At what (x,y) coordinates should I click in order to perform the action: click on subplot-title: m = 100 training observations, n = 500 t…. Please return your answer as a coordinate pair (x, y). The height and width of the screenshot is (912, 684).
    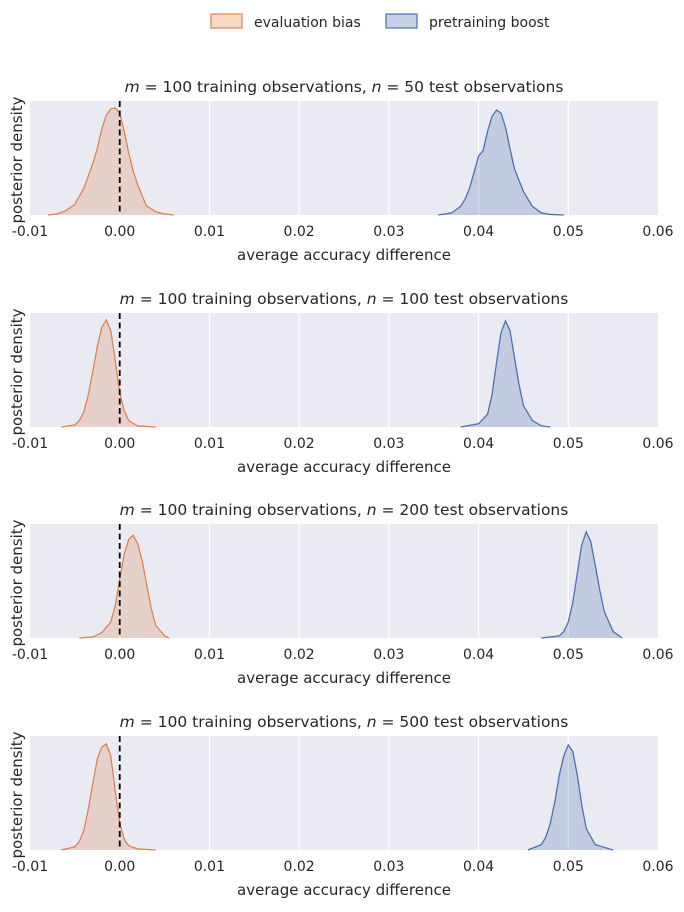
    Looking at the image, I should click on (344, 722).